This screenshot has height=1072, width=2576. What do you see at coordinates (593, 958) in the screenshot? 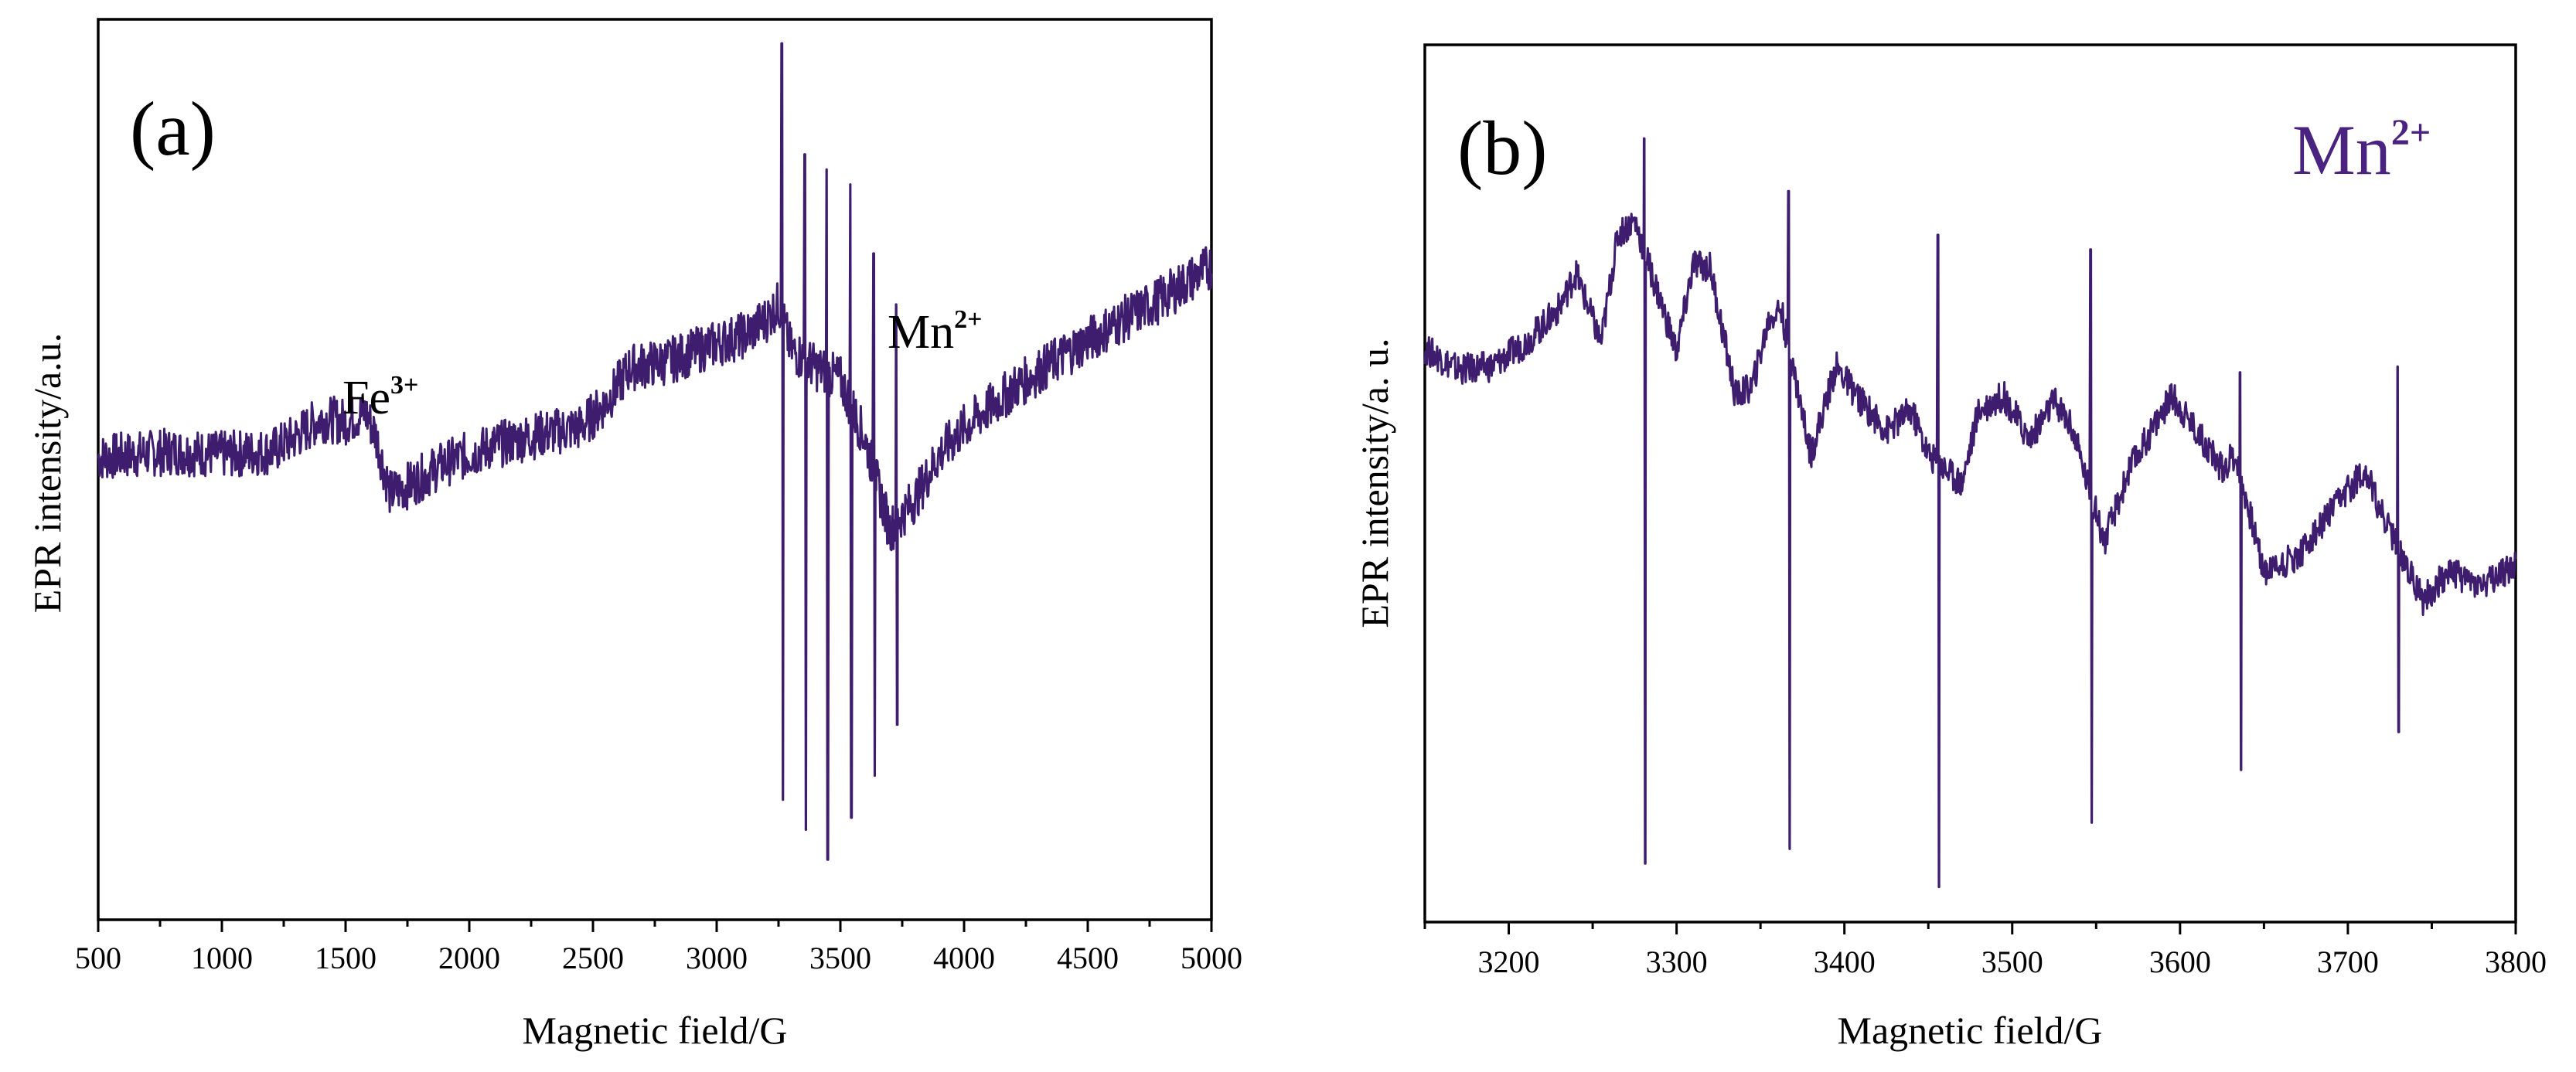
I see `x-tick-label: 2500` at bounding box center [593, 958].